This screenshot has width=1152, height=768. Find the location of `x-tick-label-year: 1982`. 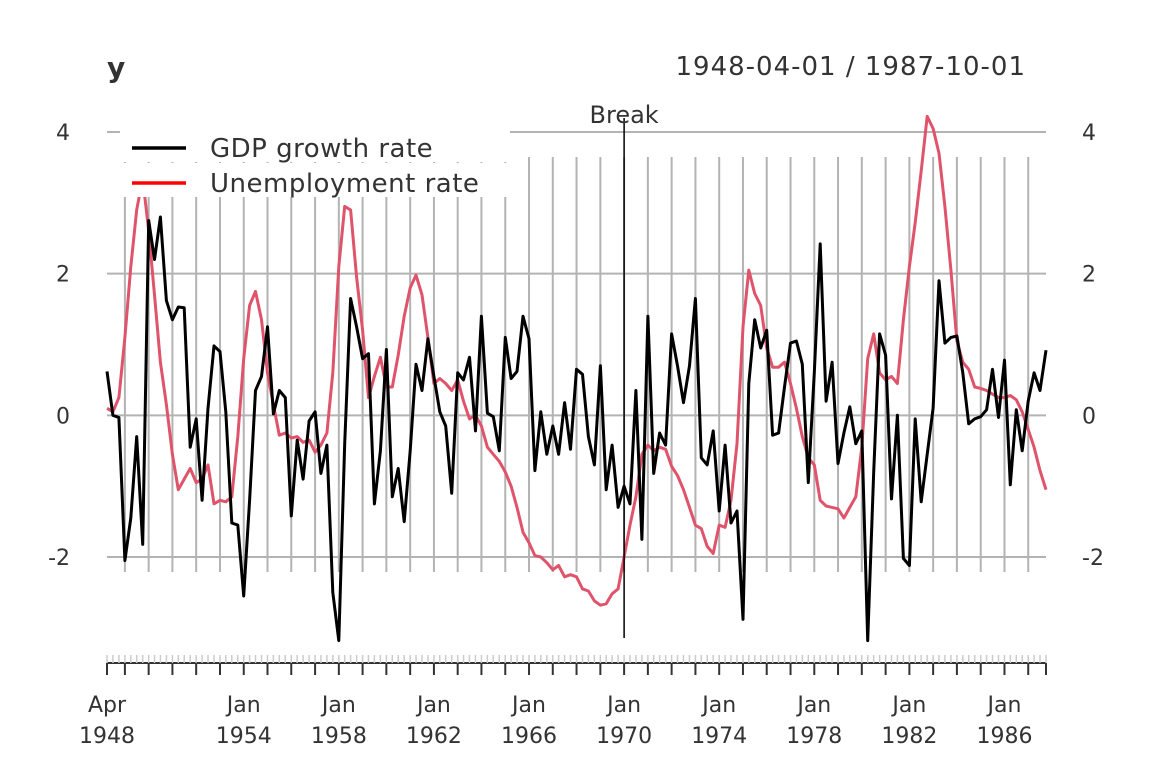

x-tick-label-year: 1982 is located at coordinates (909, 736).